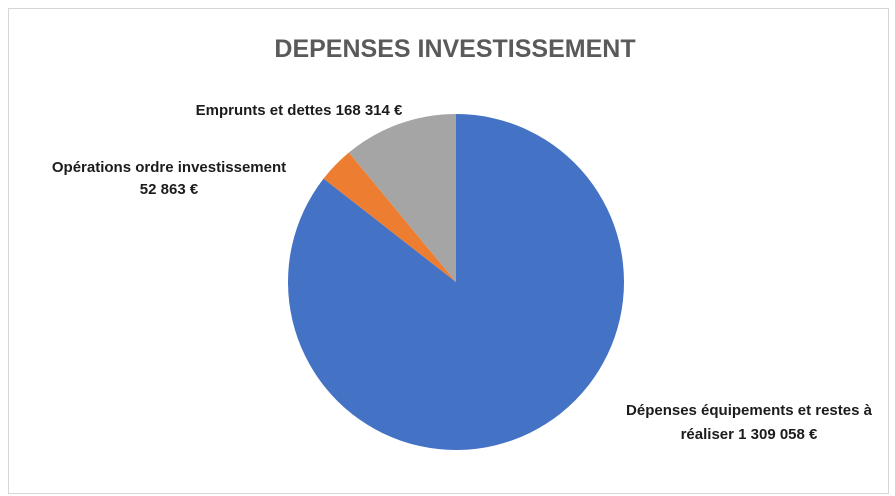  Describe the element at coordinates (749, 410) in the screenshot. I see `slice-label-line: Dépenses équipements et restes à` at that location.